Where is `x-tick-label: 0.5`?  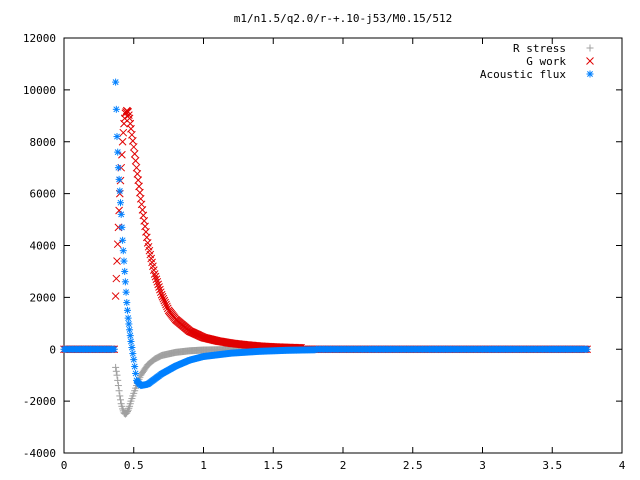
x-tick-label: 0.5 is located at coordinates (134, 465).